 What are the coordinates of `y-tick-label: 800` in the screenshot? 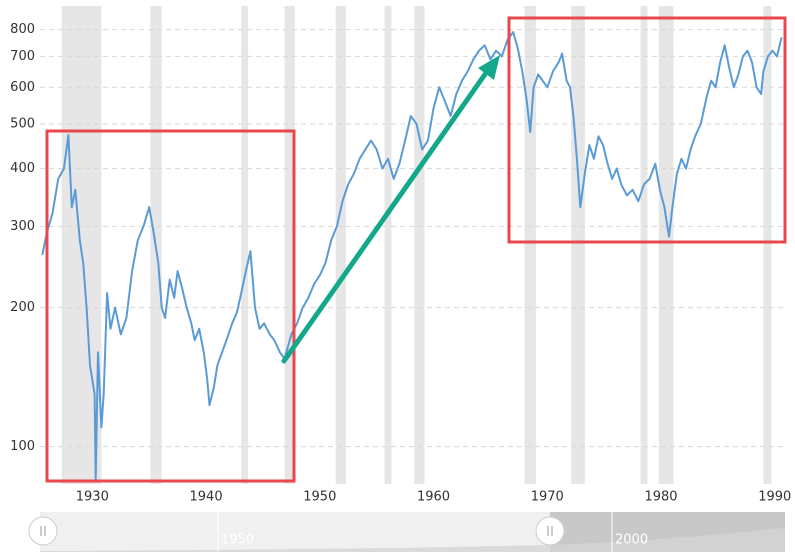 It's located at (22, 29).